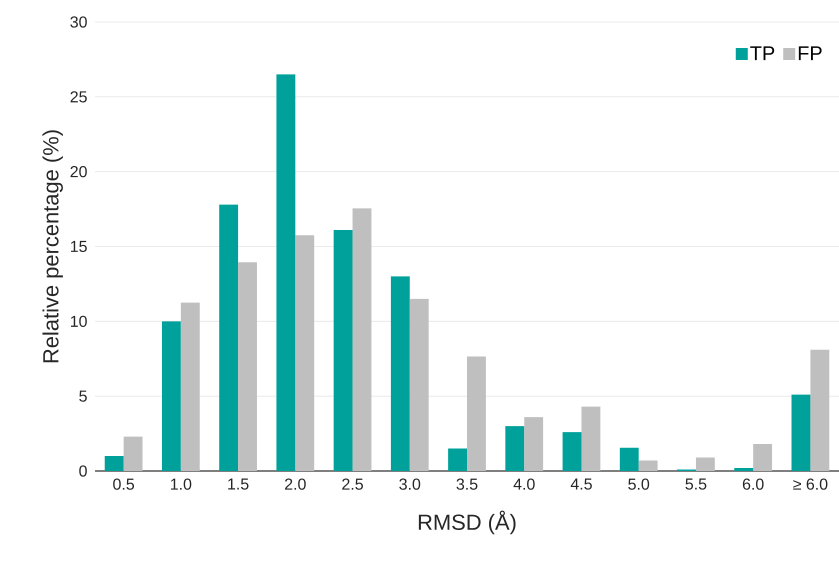  Describe the element at coordinates (639, 484) in the screenshot. I see `x-tick-label: 5.0` at that location.